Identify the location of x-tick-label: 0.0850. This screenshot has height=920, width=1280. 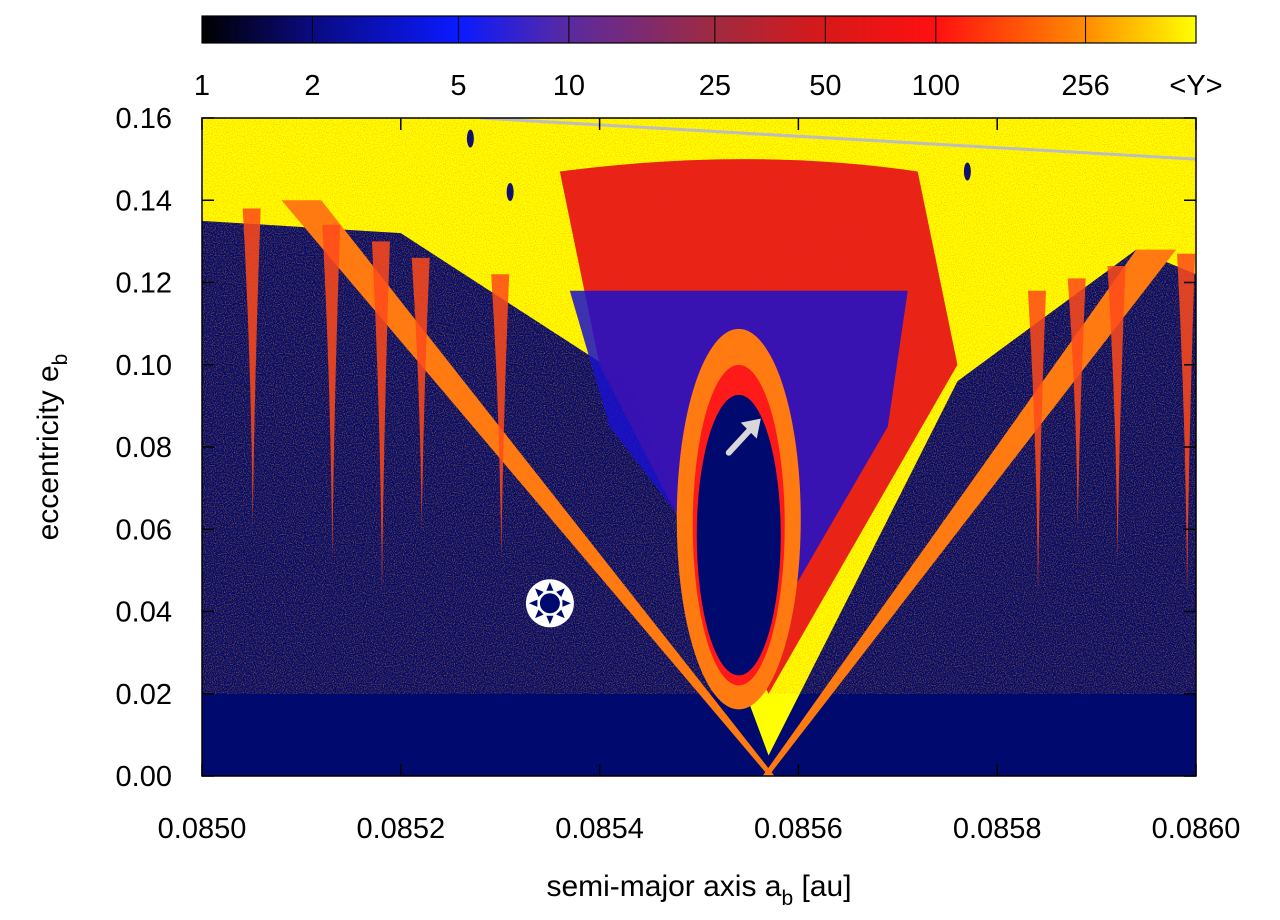
(202, 829).